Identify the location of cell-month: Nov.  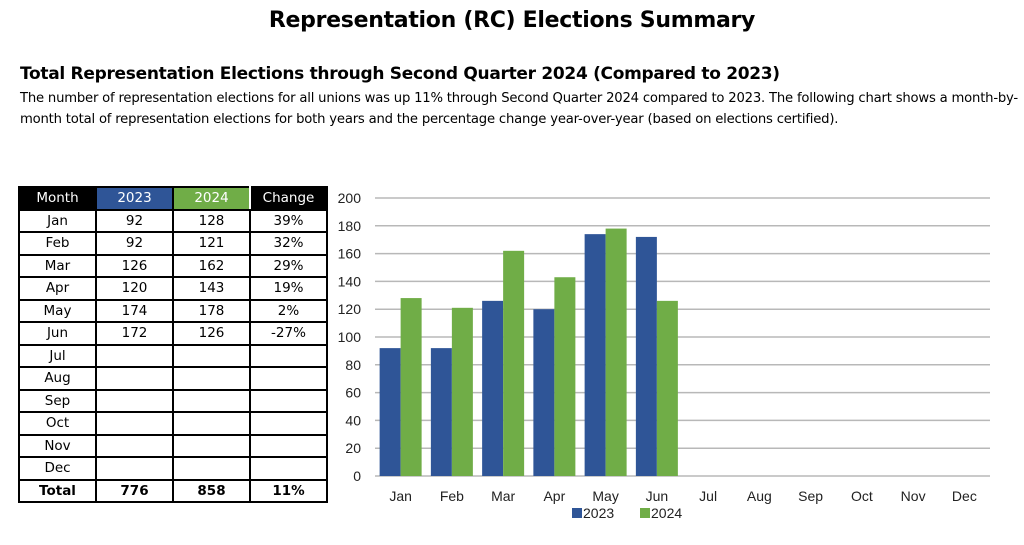
(57, 445).